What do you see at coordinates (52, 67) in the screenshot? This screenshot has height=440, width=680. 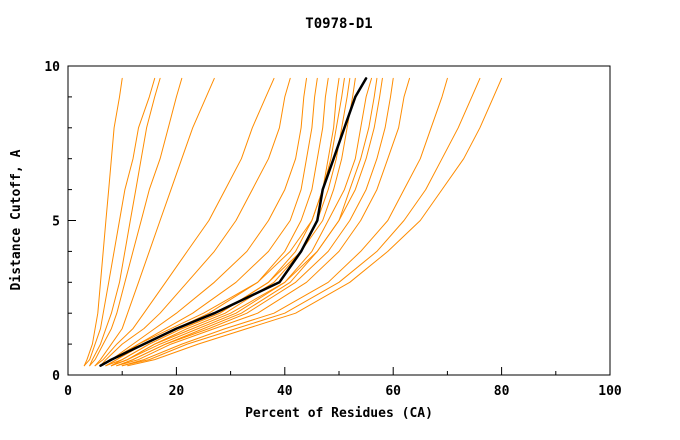 I see `y-tick-label: 10` at bounding box center [52, 67].